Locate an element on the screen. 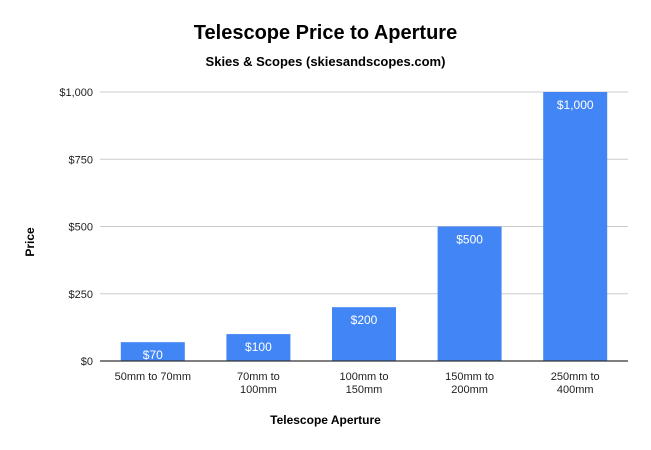  x-tick-label: 100mm to is located at coordinates (364, 377).